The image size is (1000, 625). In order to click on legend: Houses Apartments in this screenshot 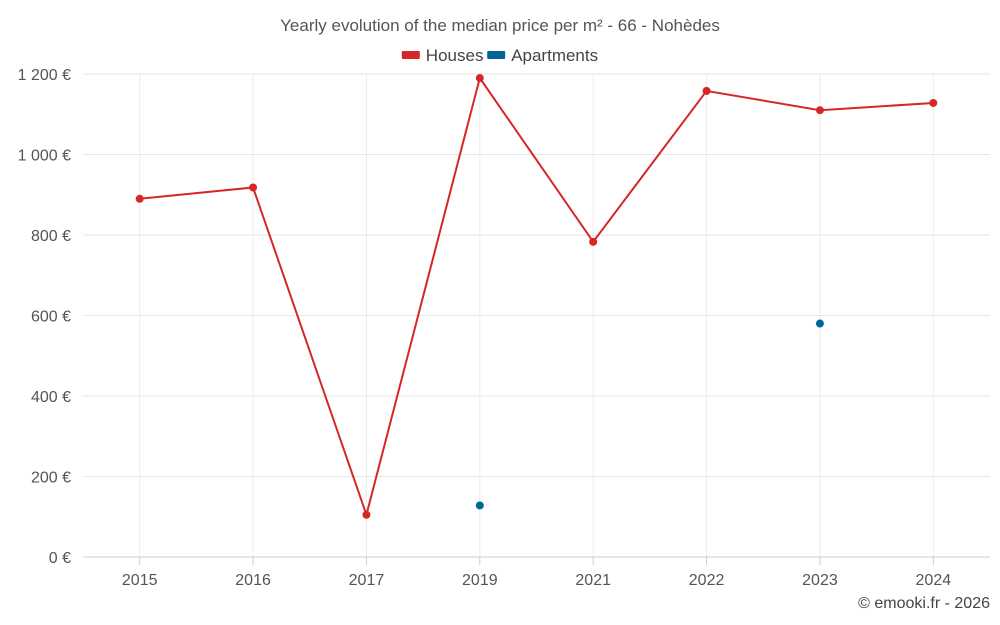, I will do `click(499, 55)`.